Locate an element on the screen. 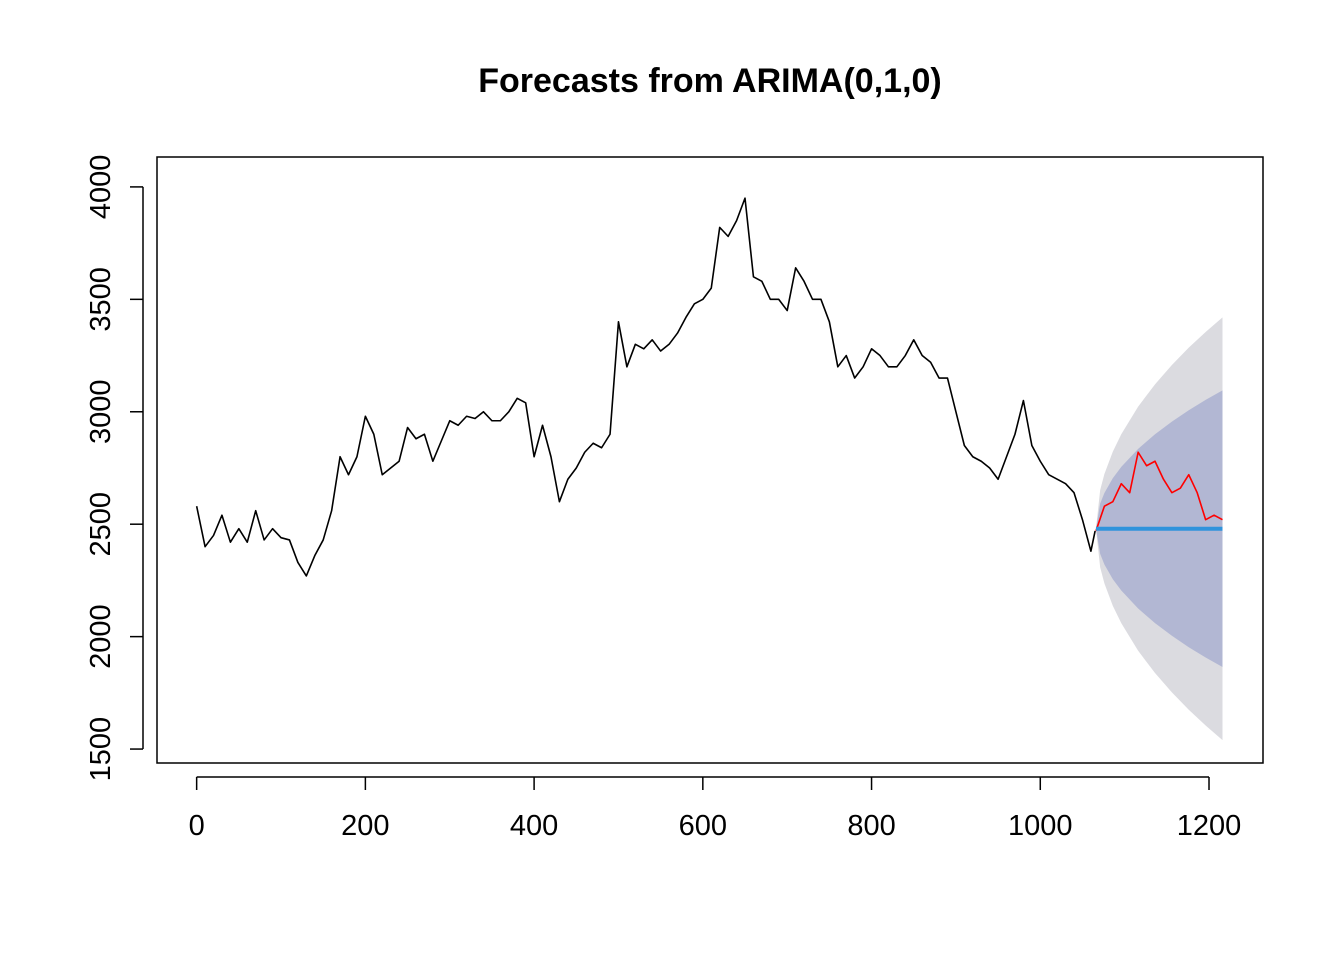  y-tick-label: 4000 is located at coordinates (101, 187).